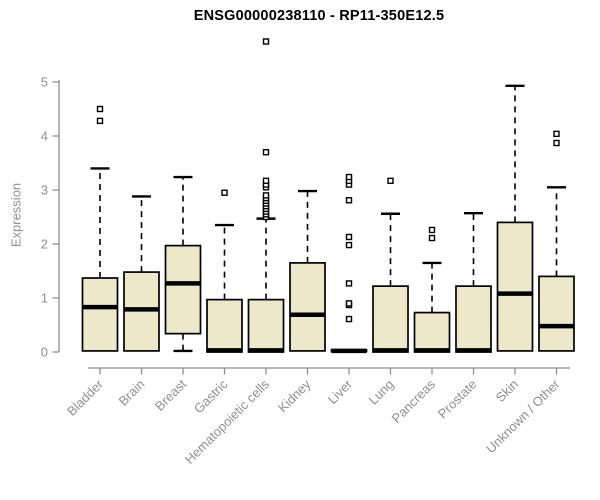 The width and height of the screenshot is (600, 500). What do you see at coordinates (44, 136) in the screenshot?
I see `y-tick-label-4: 4` at bounding box center [44, 136].